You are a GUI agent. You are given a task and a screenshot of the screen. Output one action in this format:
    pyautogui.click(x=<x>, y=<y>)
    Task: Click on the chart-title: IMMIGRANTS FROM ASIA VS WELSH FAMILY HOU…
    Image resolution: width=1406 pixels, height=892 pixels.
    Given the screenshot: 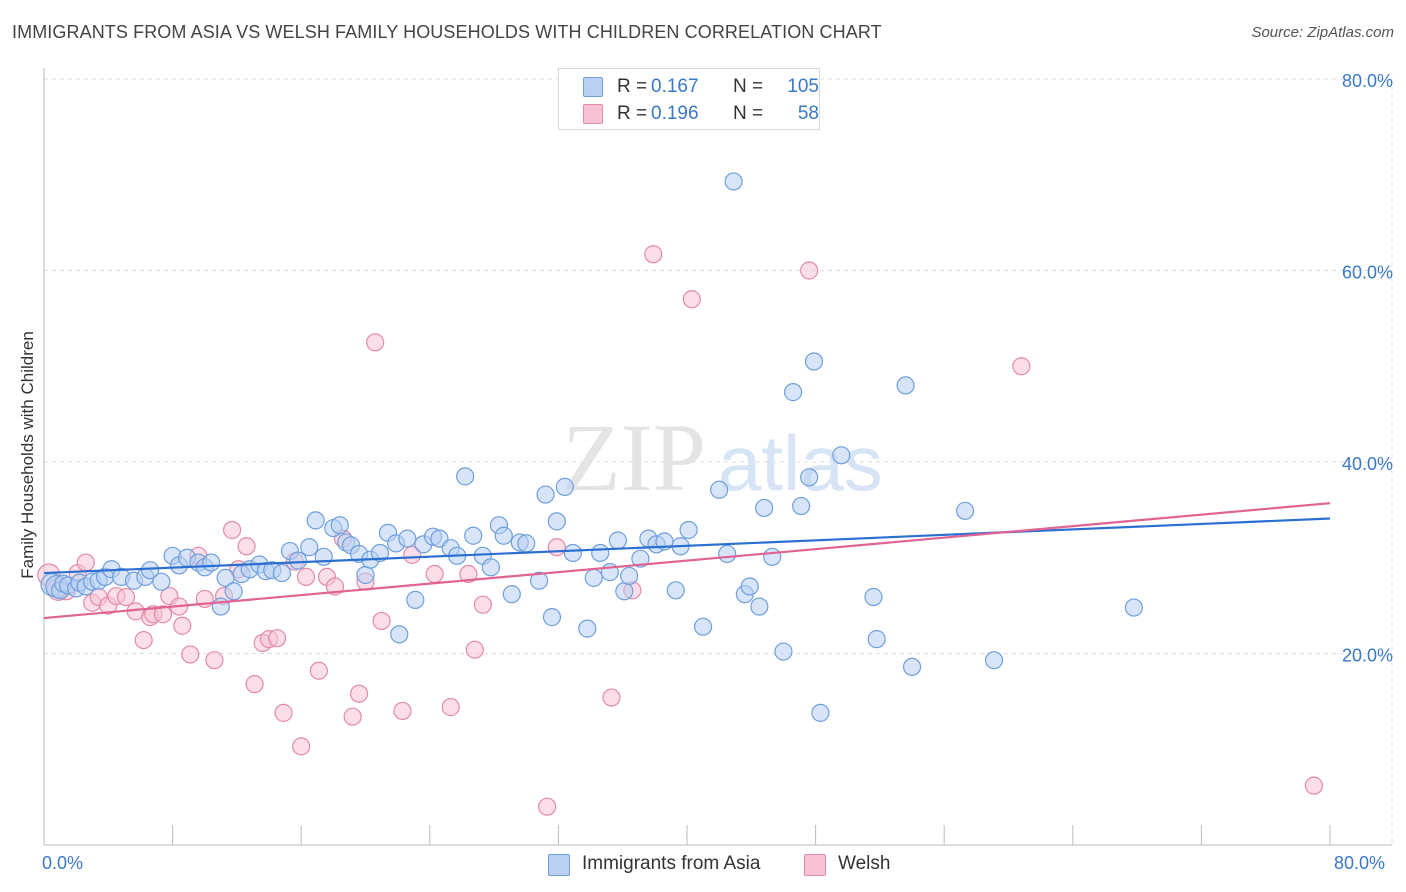 What is the action you would take?
    pyautogui.click(x=447, y=32)
    